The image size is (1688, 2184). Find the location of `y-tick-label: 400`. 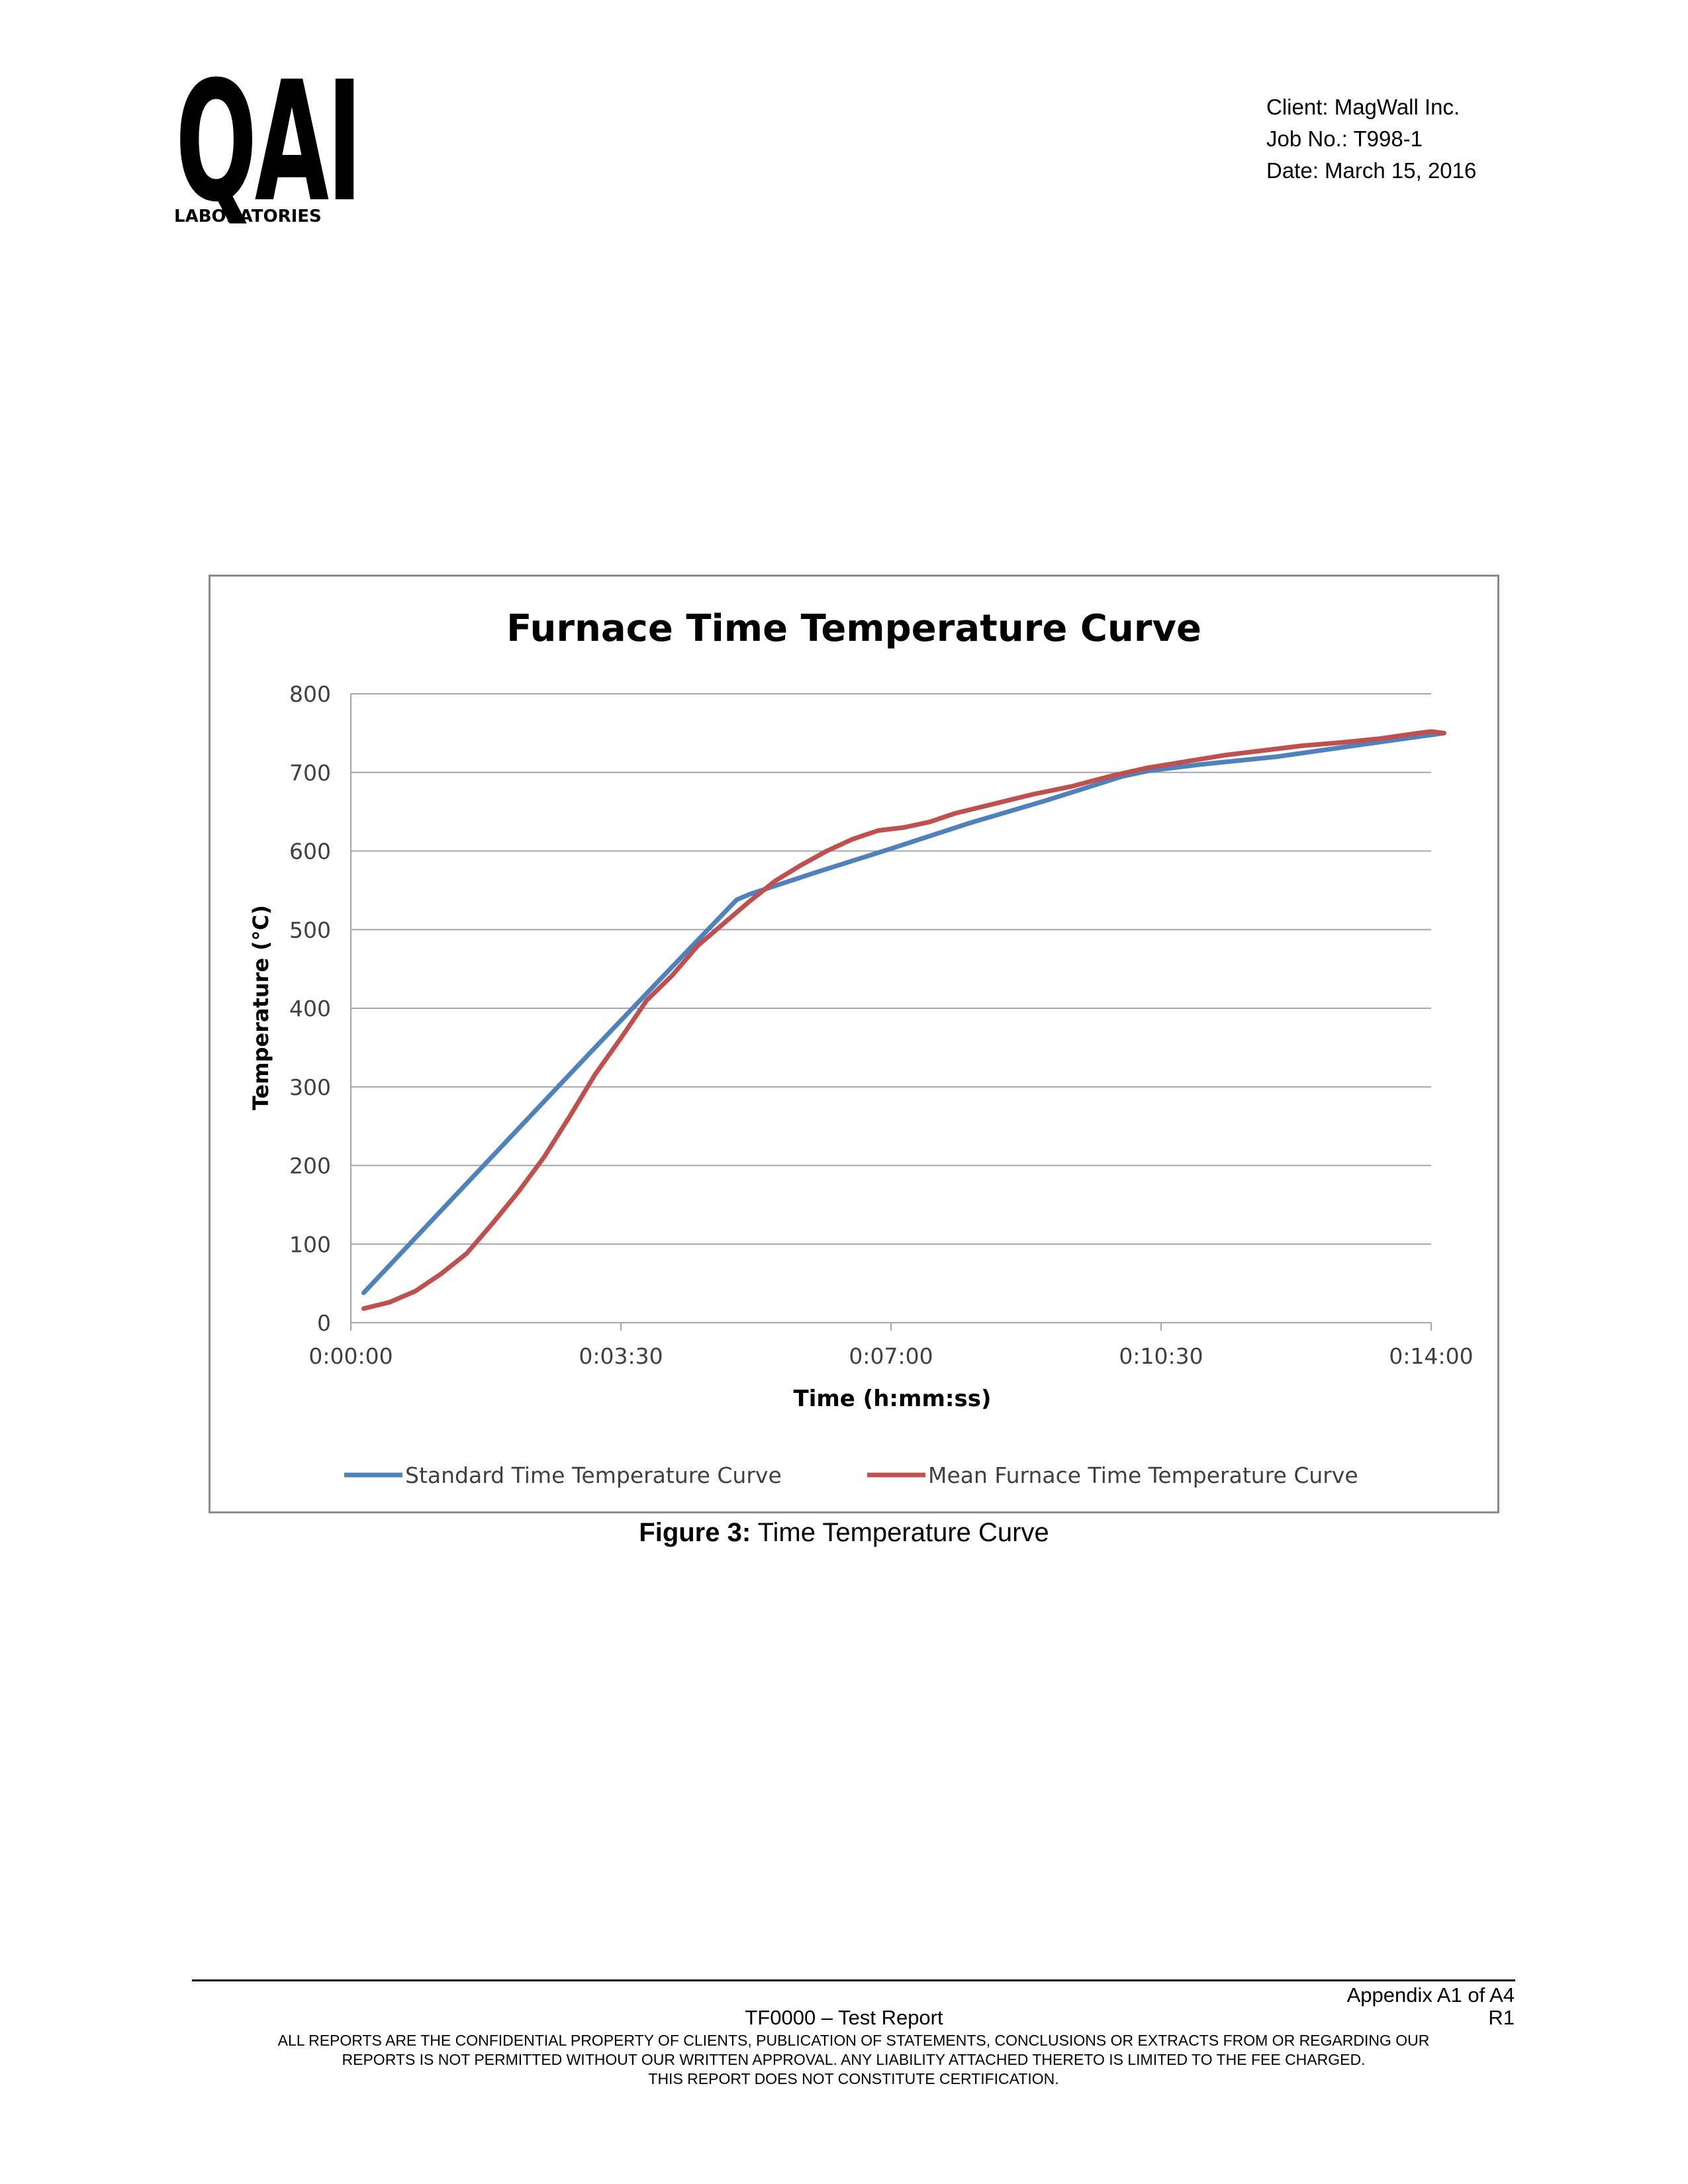

y-tick-label: 400 is located at coordinates (310, 1008).